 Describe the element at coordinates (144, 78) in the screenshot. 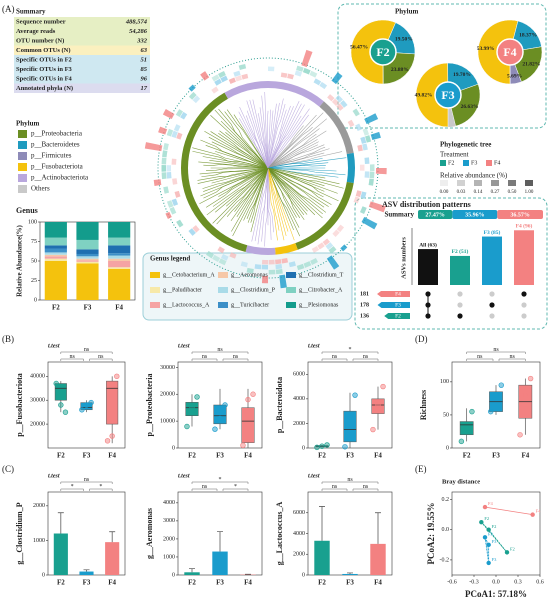

I see `summary-value: 96` at that location.